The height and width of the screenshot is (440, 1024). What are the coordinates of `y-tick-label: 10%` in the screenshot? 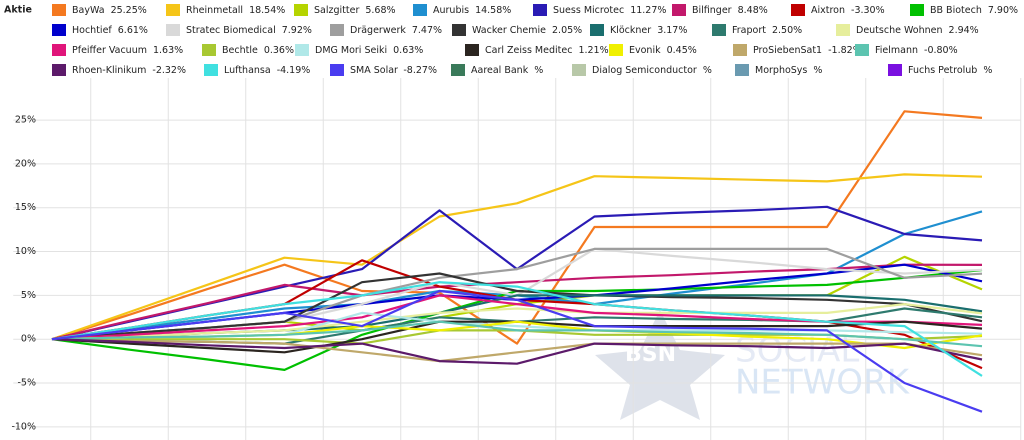 It's located at (25, 251).